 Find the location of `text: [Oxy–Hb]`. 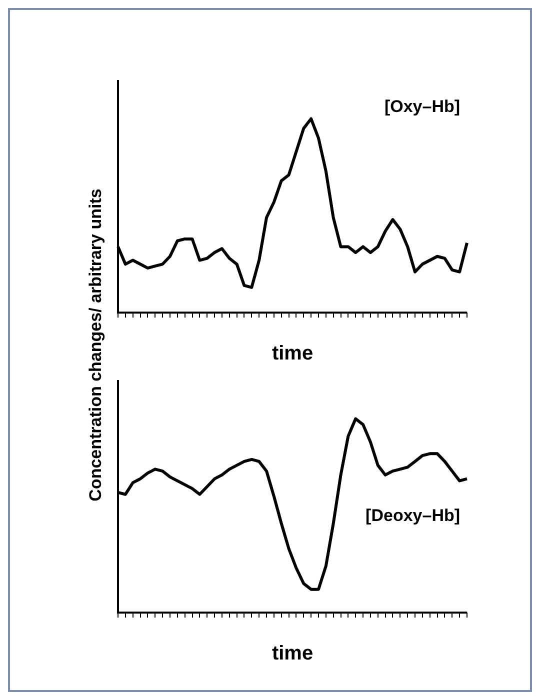

text: [Oxy–Hb] is located at coordinates (422, 106).